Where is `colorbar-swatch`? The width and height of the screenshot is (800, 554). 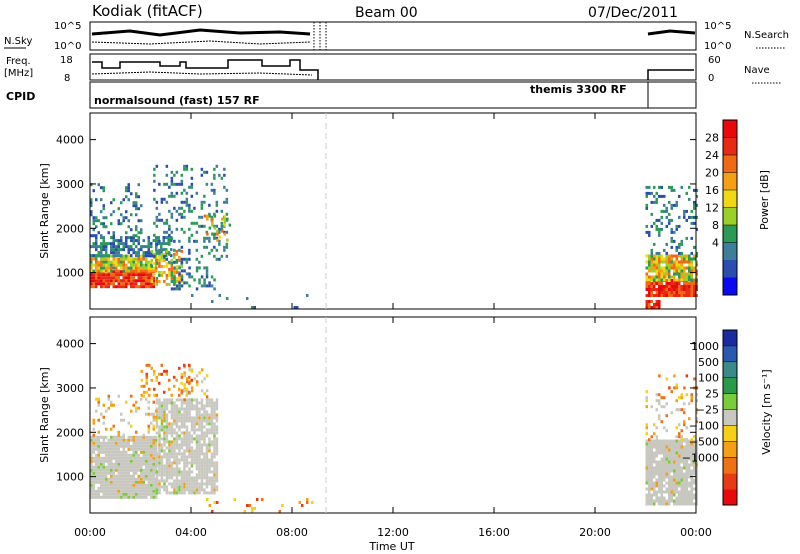
colorbar-swatch is located at coordinates (730, 181).